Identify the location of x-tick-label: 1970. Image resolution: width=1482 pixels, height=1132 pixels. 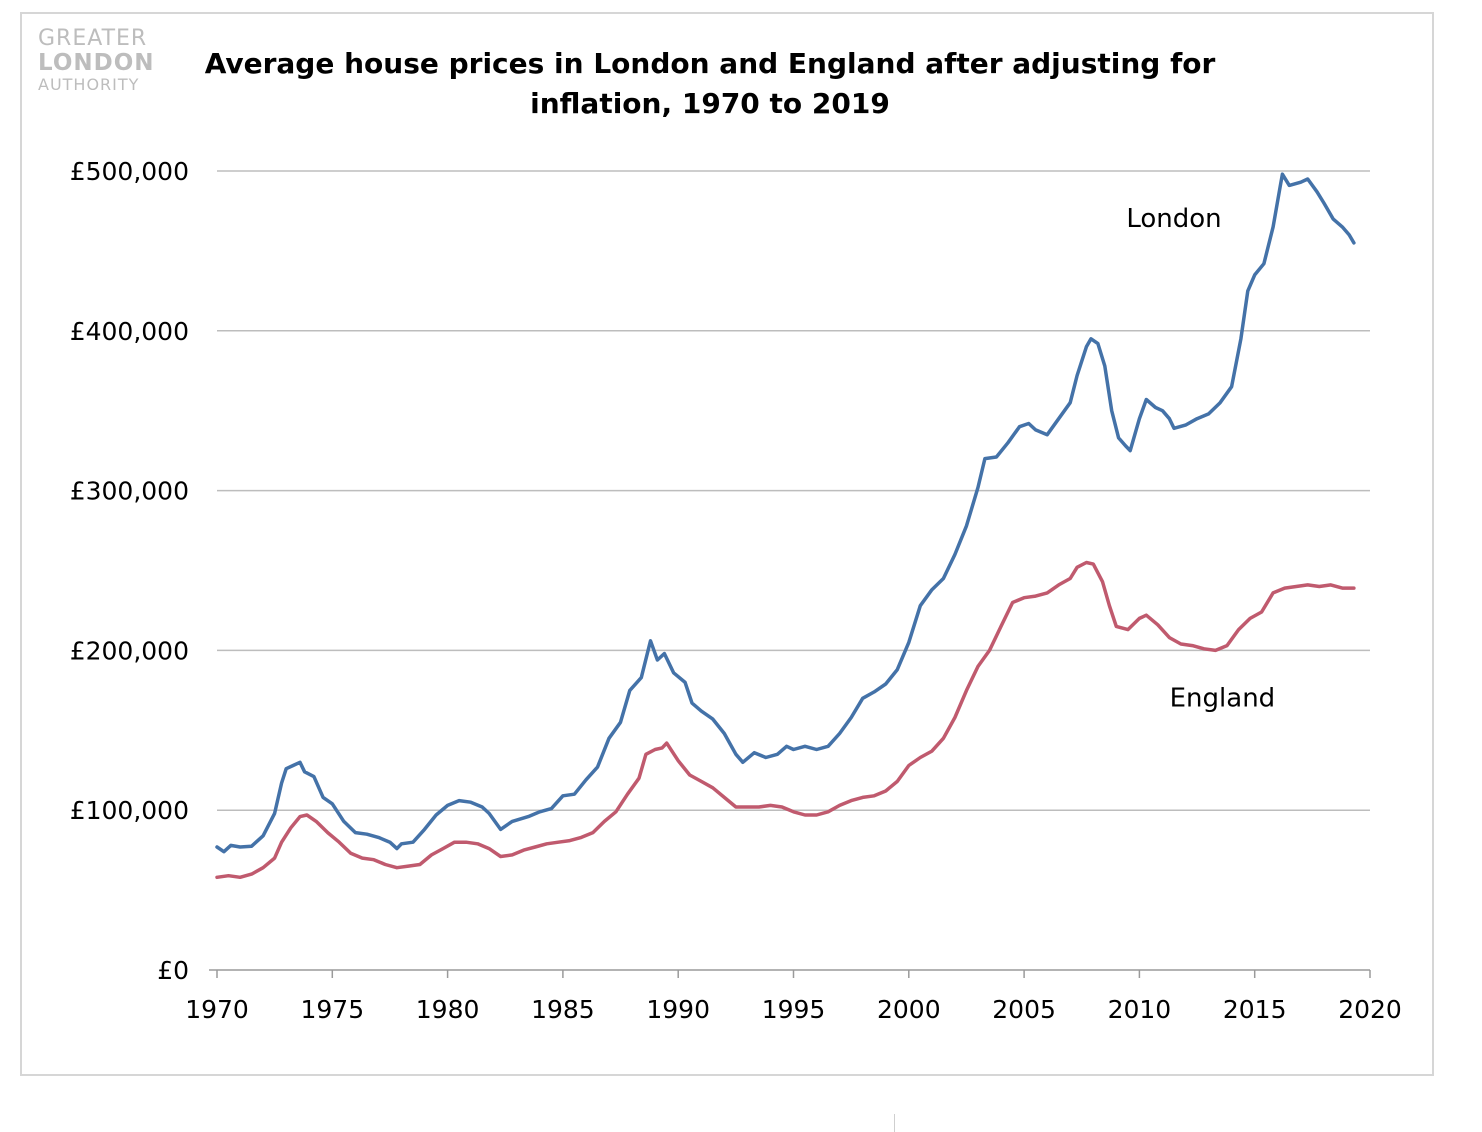
(217, 1009).